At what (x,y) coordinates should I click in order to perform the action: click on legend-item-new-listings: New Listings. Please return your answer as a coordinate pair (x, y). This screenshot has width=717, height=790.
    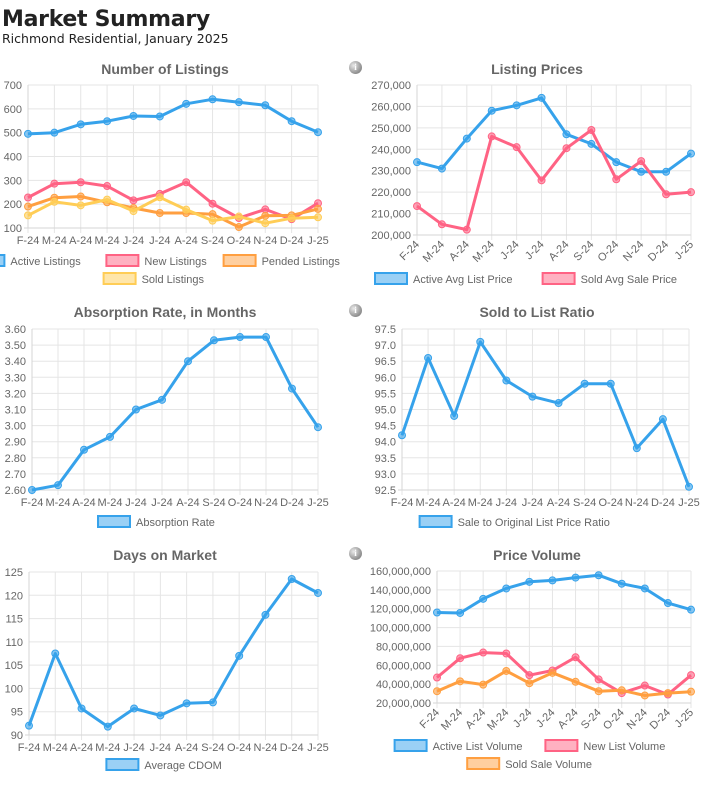
    Looking at the image, I should click on (156, 261).